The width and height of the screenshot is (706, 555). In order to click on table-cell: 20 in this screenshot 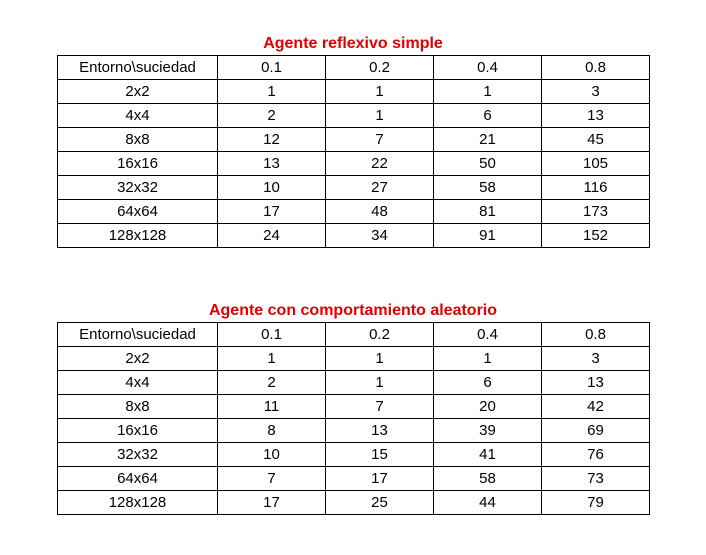, I will do `click(487, 406)`.